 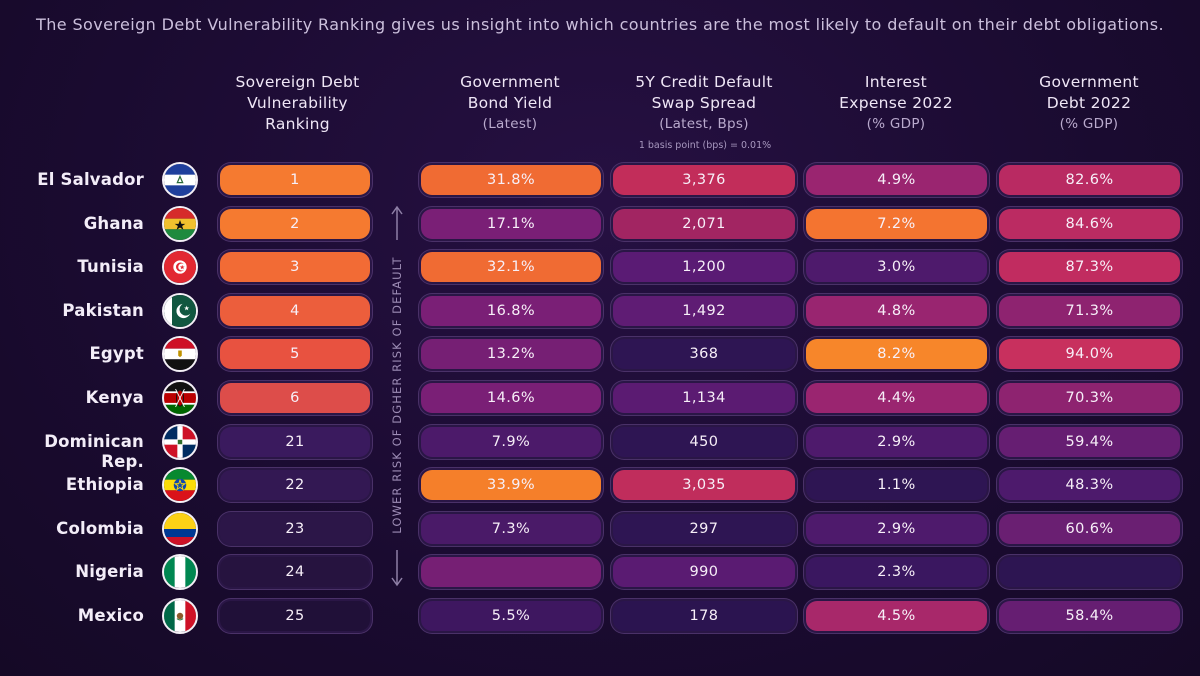 What do you see at coordinates (295, 441) in the screenshot?
I see `rank-cell: 21` at bounding box center [295, 441].